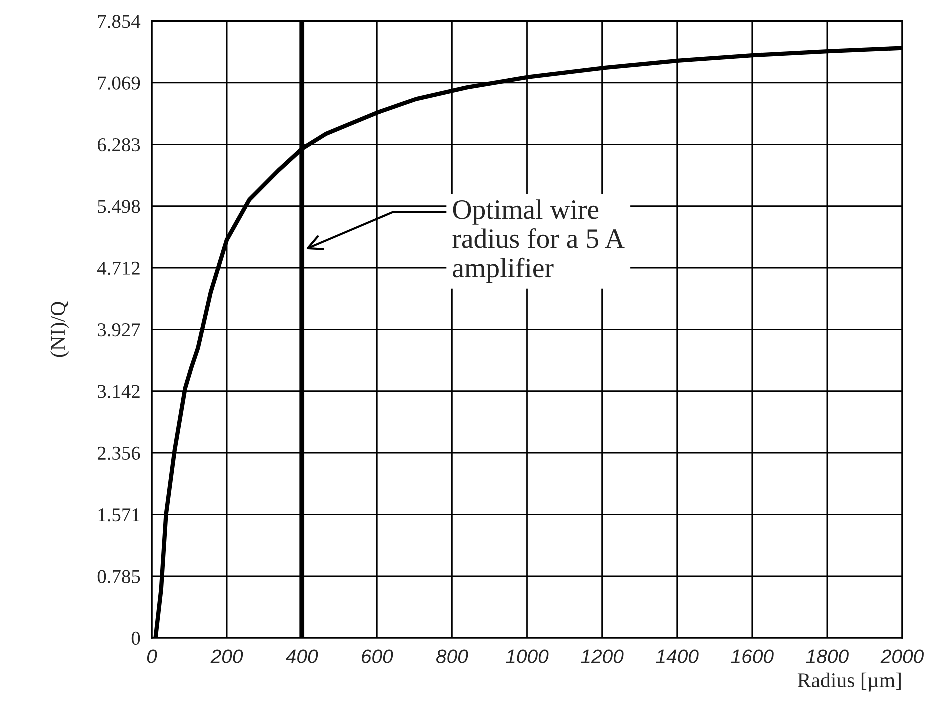 This screenshot has height=709, width=950. I want to click on x-tick-label: 1600, so click(752, 657).